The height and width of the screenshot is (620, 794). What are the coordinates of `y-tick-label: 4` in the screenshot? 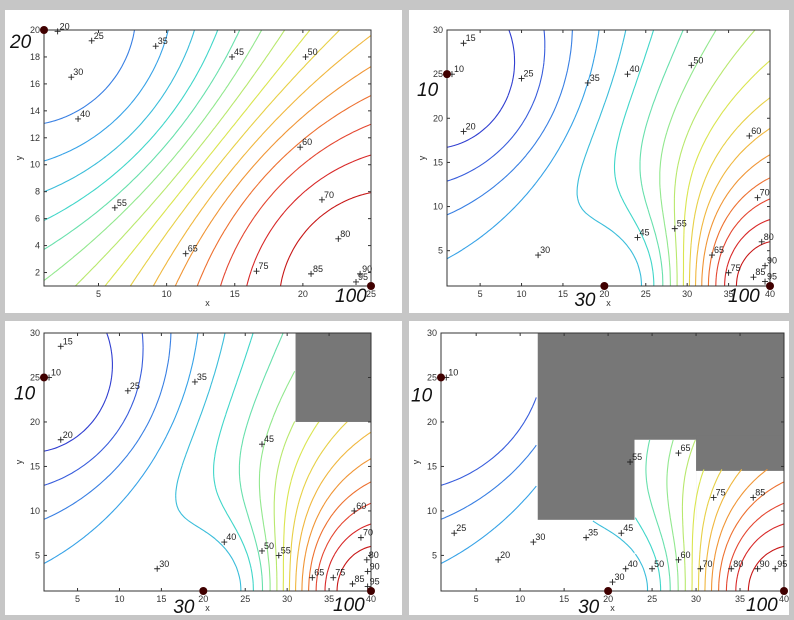 It's located at (37, 246).